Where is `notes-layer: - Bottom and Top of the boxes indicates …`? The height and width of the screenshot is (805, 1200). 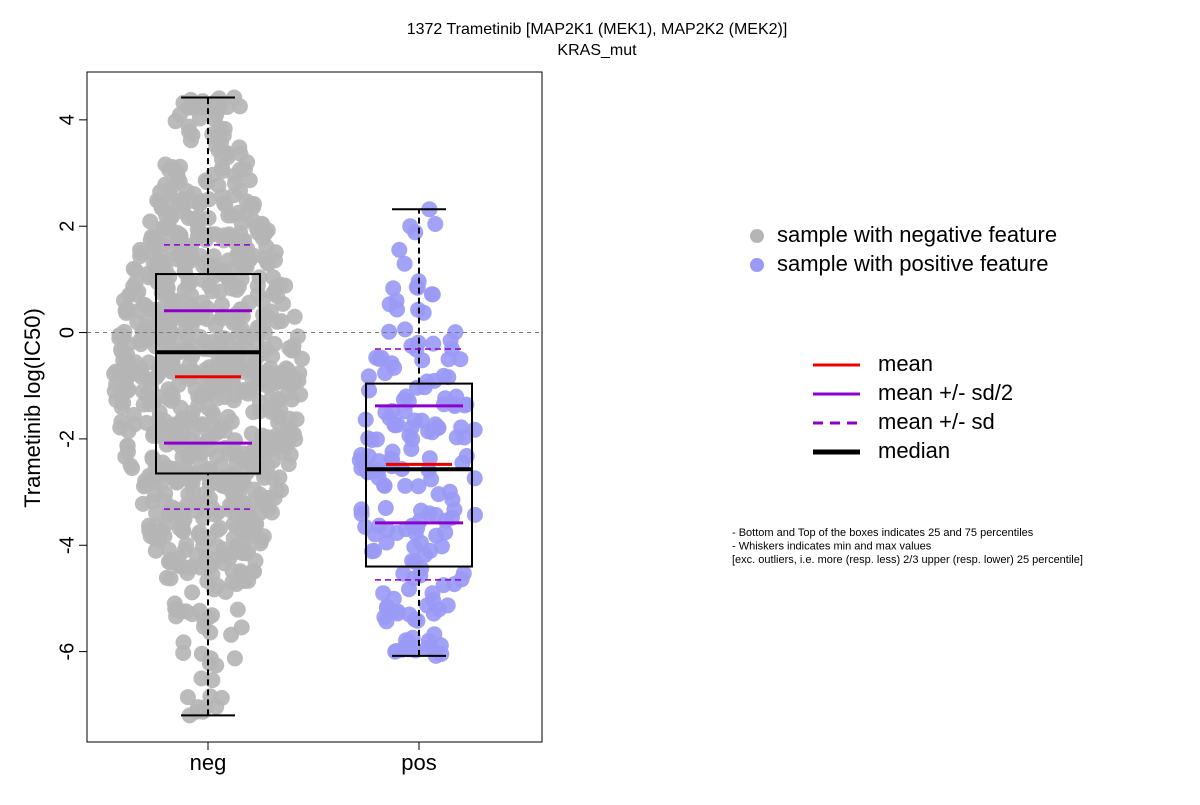 notes-layer: - Bottom and Top of the boxes indicates … is located at coordinates (907, 546).